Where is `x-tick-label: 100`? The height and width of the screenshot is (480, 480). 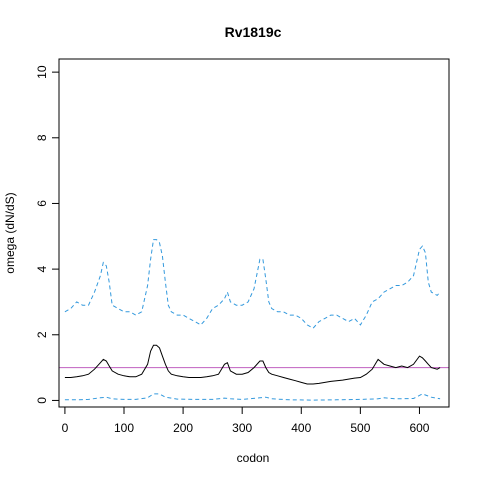 x-tick-label: 100 is located at coordinates (124, 428).